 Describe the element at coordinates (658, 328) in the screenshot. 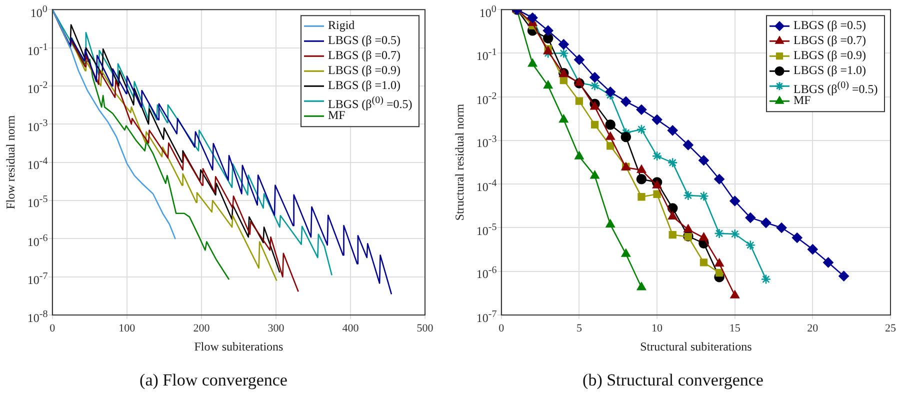

I see `x-tick-label: 10` at that location.